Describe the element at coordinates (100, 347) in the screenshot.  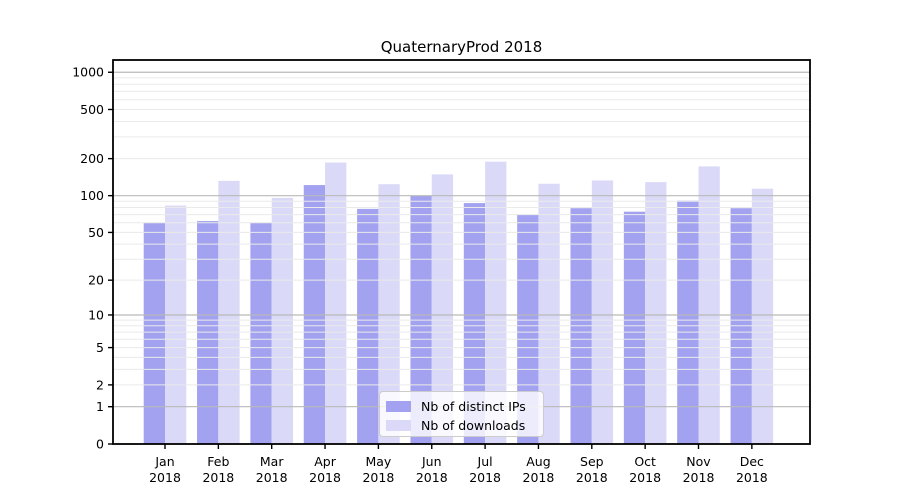
I see `y-tick-label: 5` at that location.